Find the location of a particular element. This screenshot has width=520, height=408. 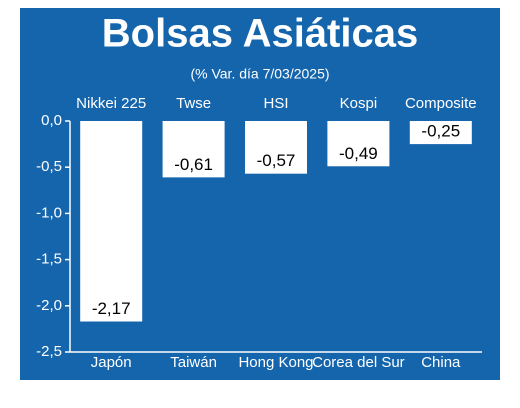

y-tick-label: -1,5 is located at coordinates (49, 259).